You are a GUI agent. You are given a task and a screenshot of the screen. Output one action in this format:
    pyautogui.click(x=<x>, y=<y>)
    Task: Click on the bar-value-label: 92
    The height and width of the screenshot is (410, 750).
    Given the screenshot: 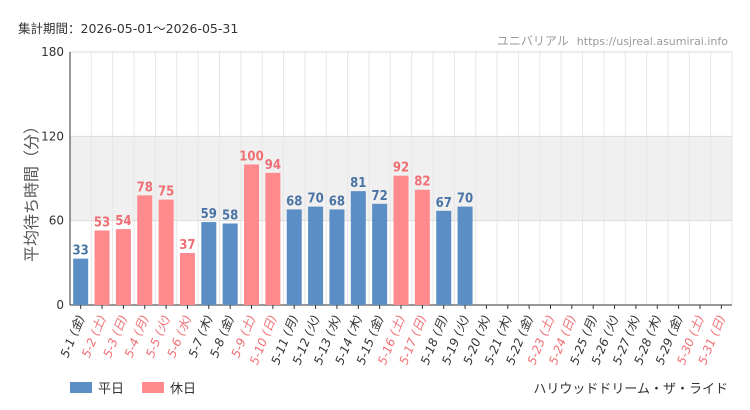 What is the action you would take?
    pyautogui.click(x=401, y=168)
    